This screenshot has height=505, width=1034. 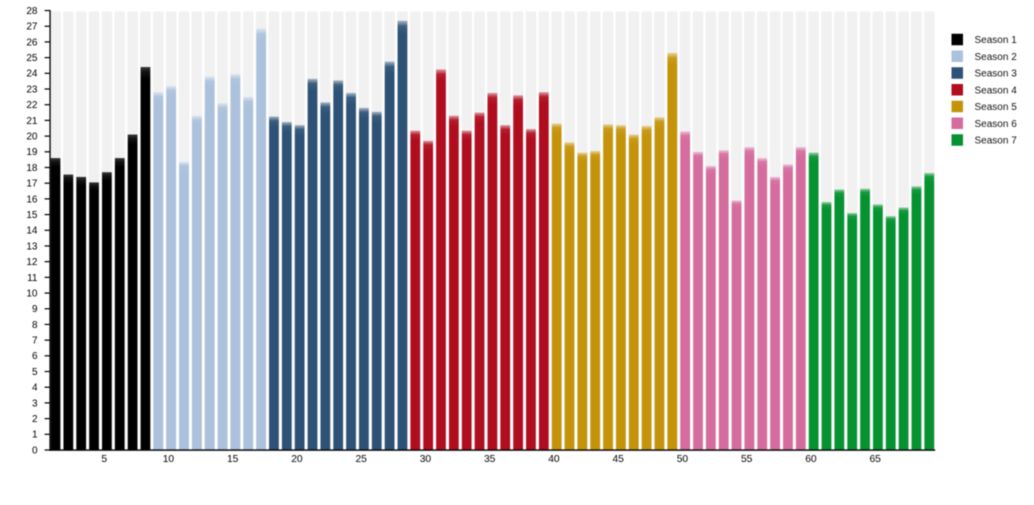 What do you see at coordinates (490, 459) in the screenshot?
I see `svg-text: 35` at bounding box center [490, 459].